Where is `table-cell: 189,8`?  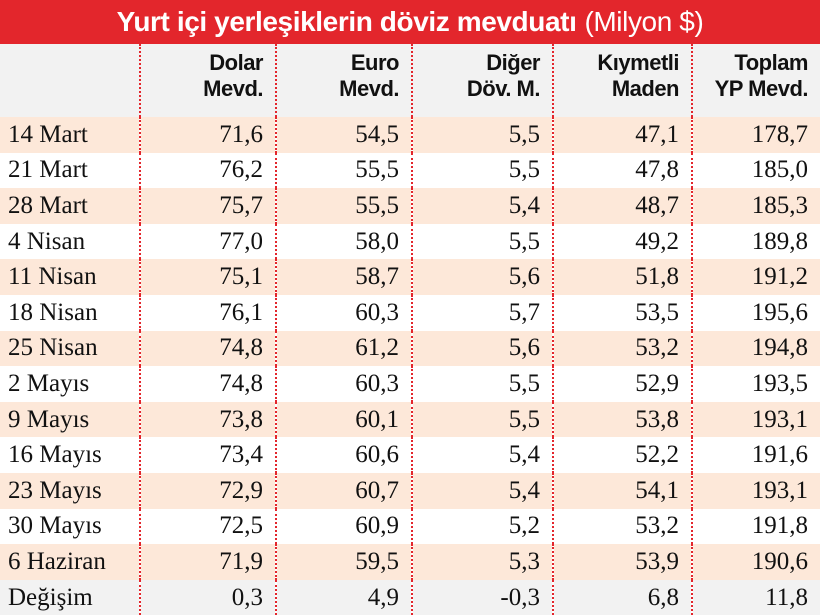 table-cell: 189,8 is located at coordinates (779, 241).